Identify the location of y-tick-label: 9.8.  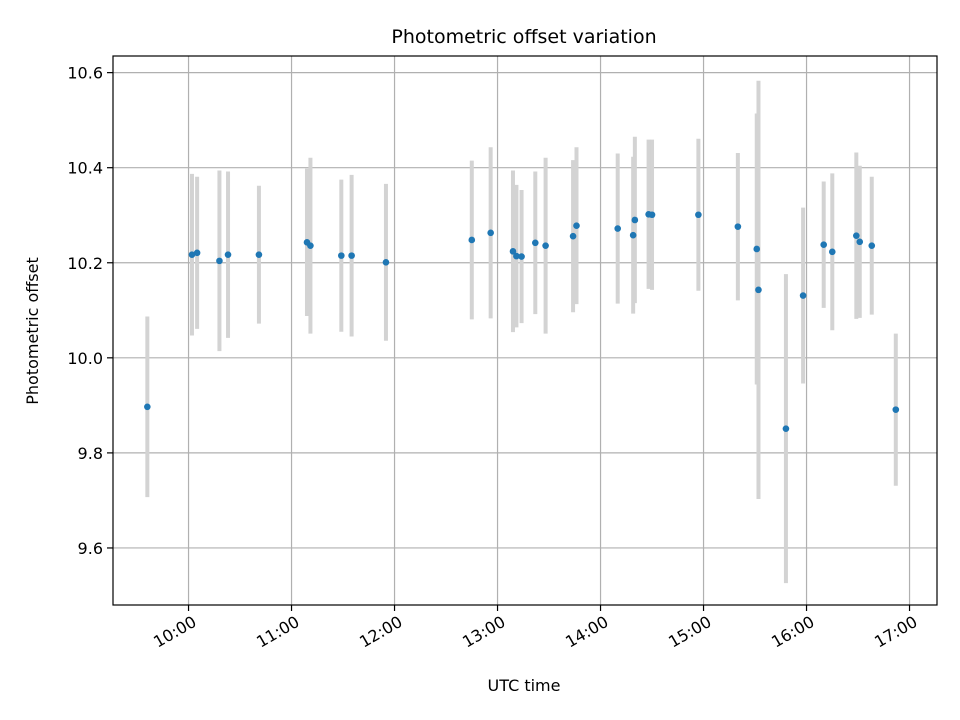
(90, 453).